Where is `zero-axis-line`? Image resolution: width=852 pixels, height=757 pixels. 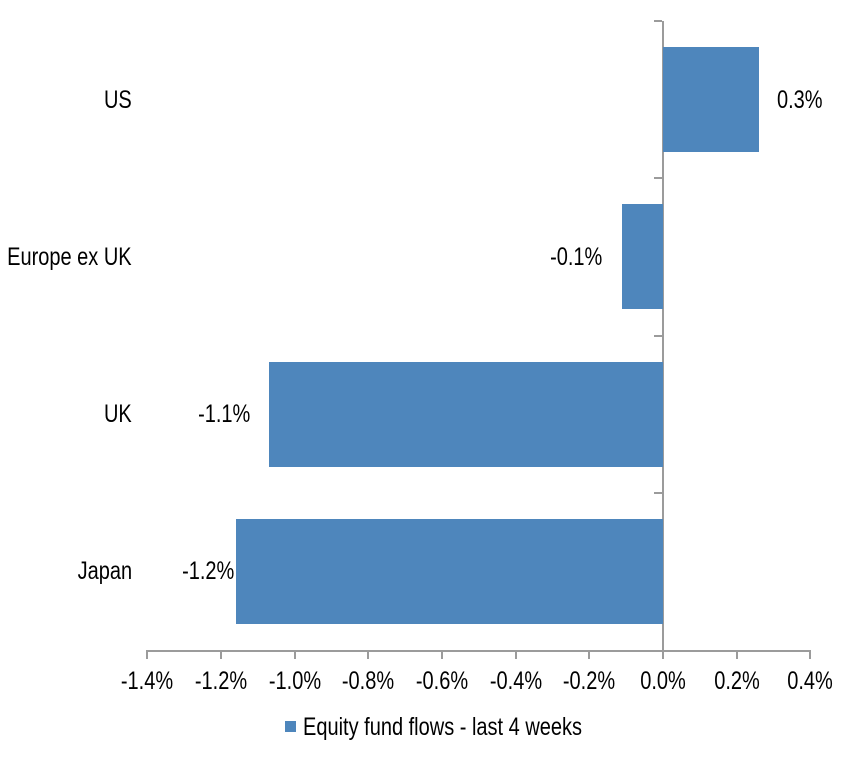
zero-axis-line is located at coordinates (663, 340).